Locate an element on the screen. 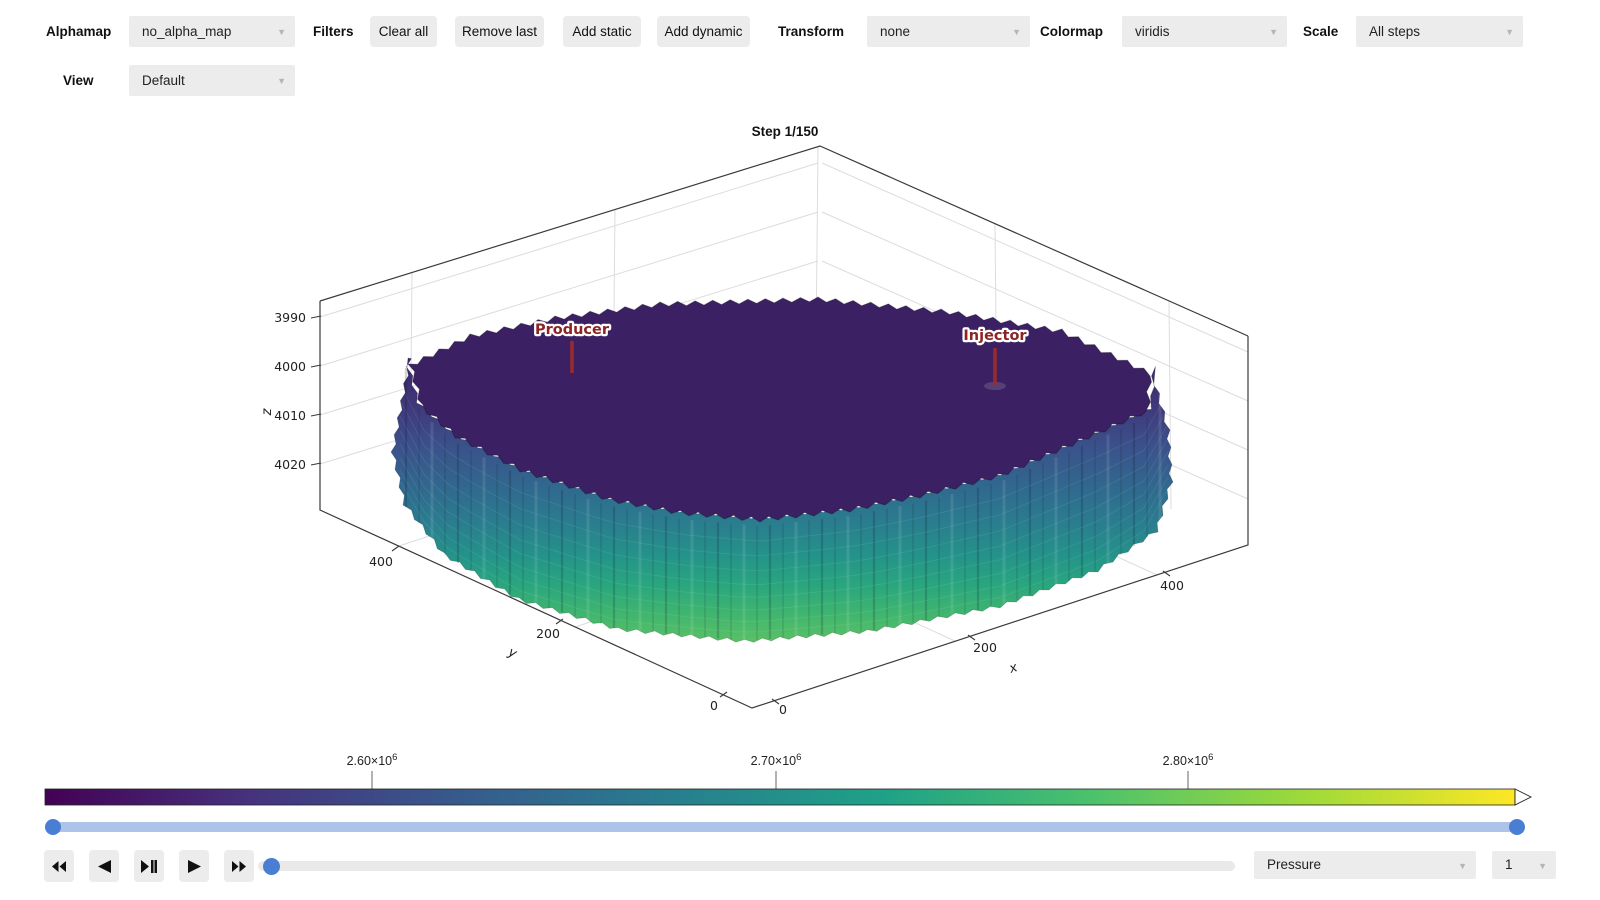  x-tick-label: 400 is located at coordinates (1172, 585).